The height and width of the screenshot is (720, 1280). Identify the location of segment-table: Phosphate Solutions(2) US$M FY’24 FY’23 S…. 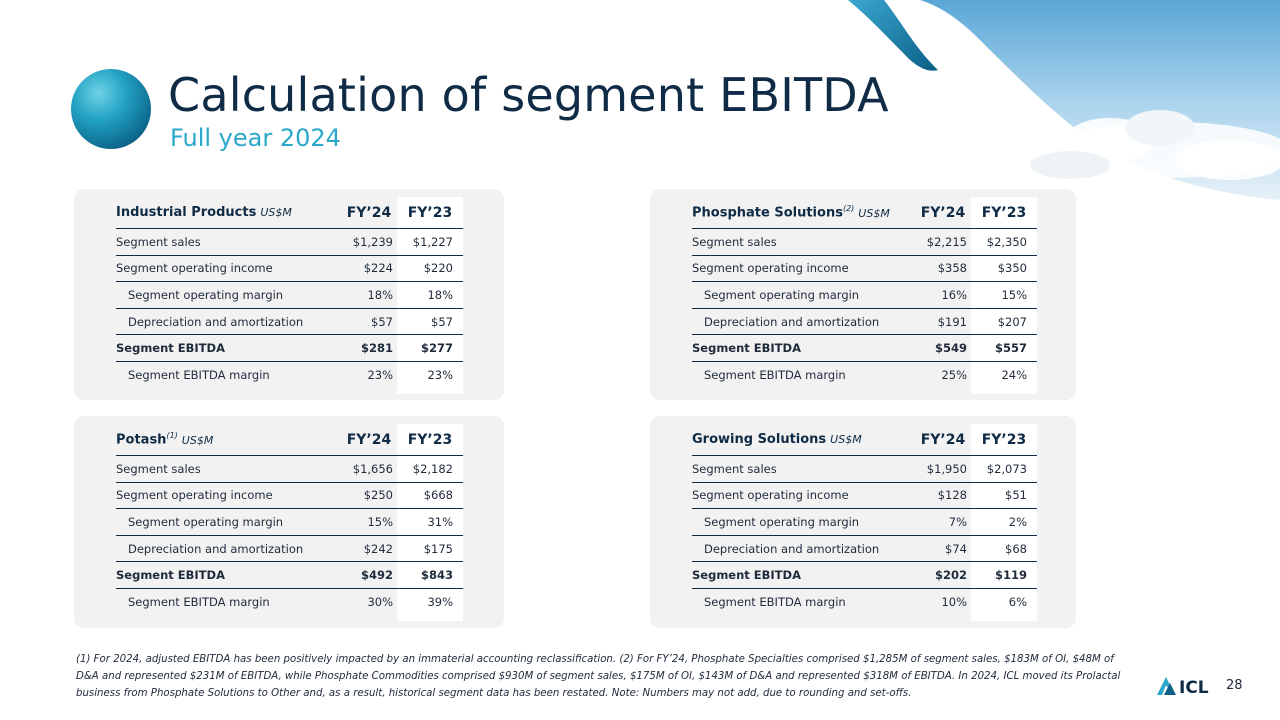
(864, 295).